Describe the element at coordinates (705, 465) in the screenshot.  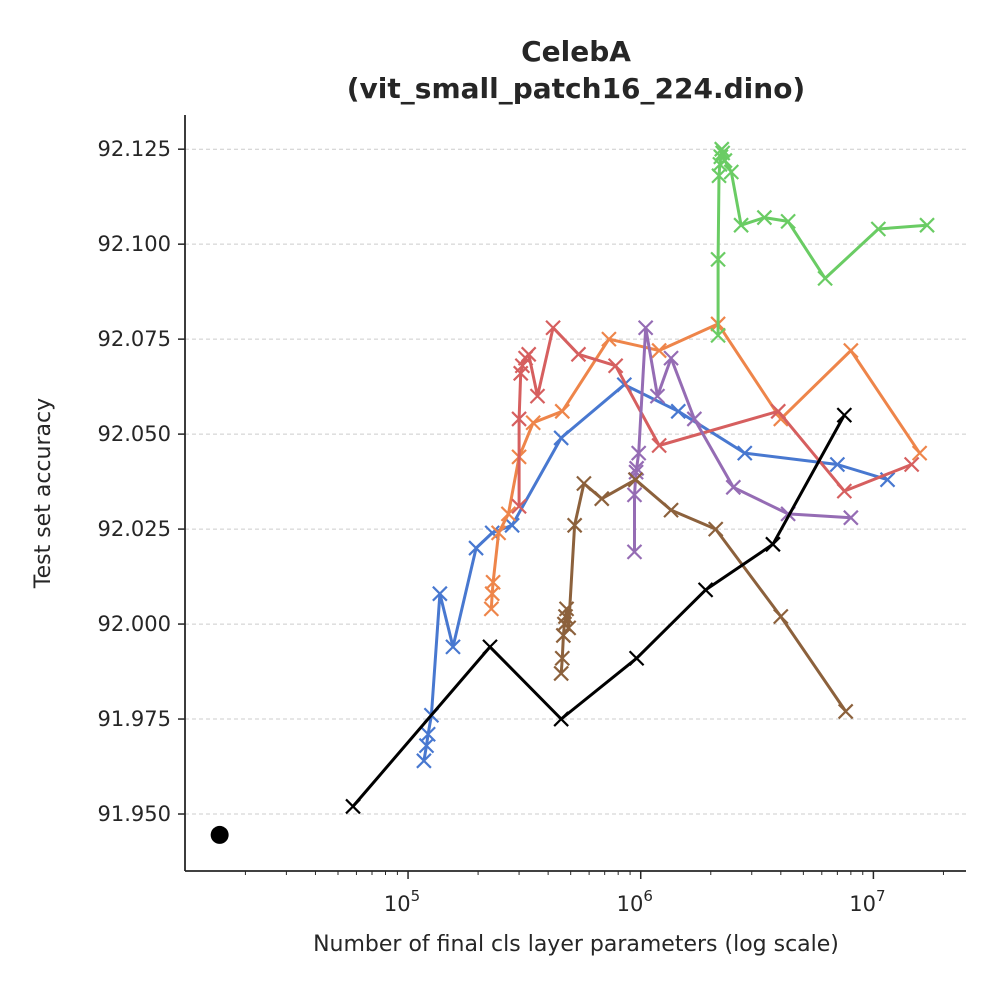
I see `series-line-orange` at that location.